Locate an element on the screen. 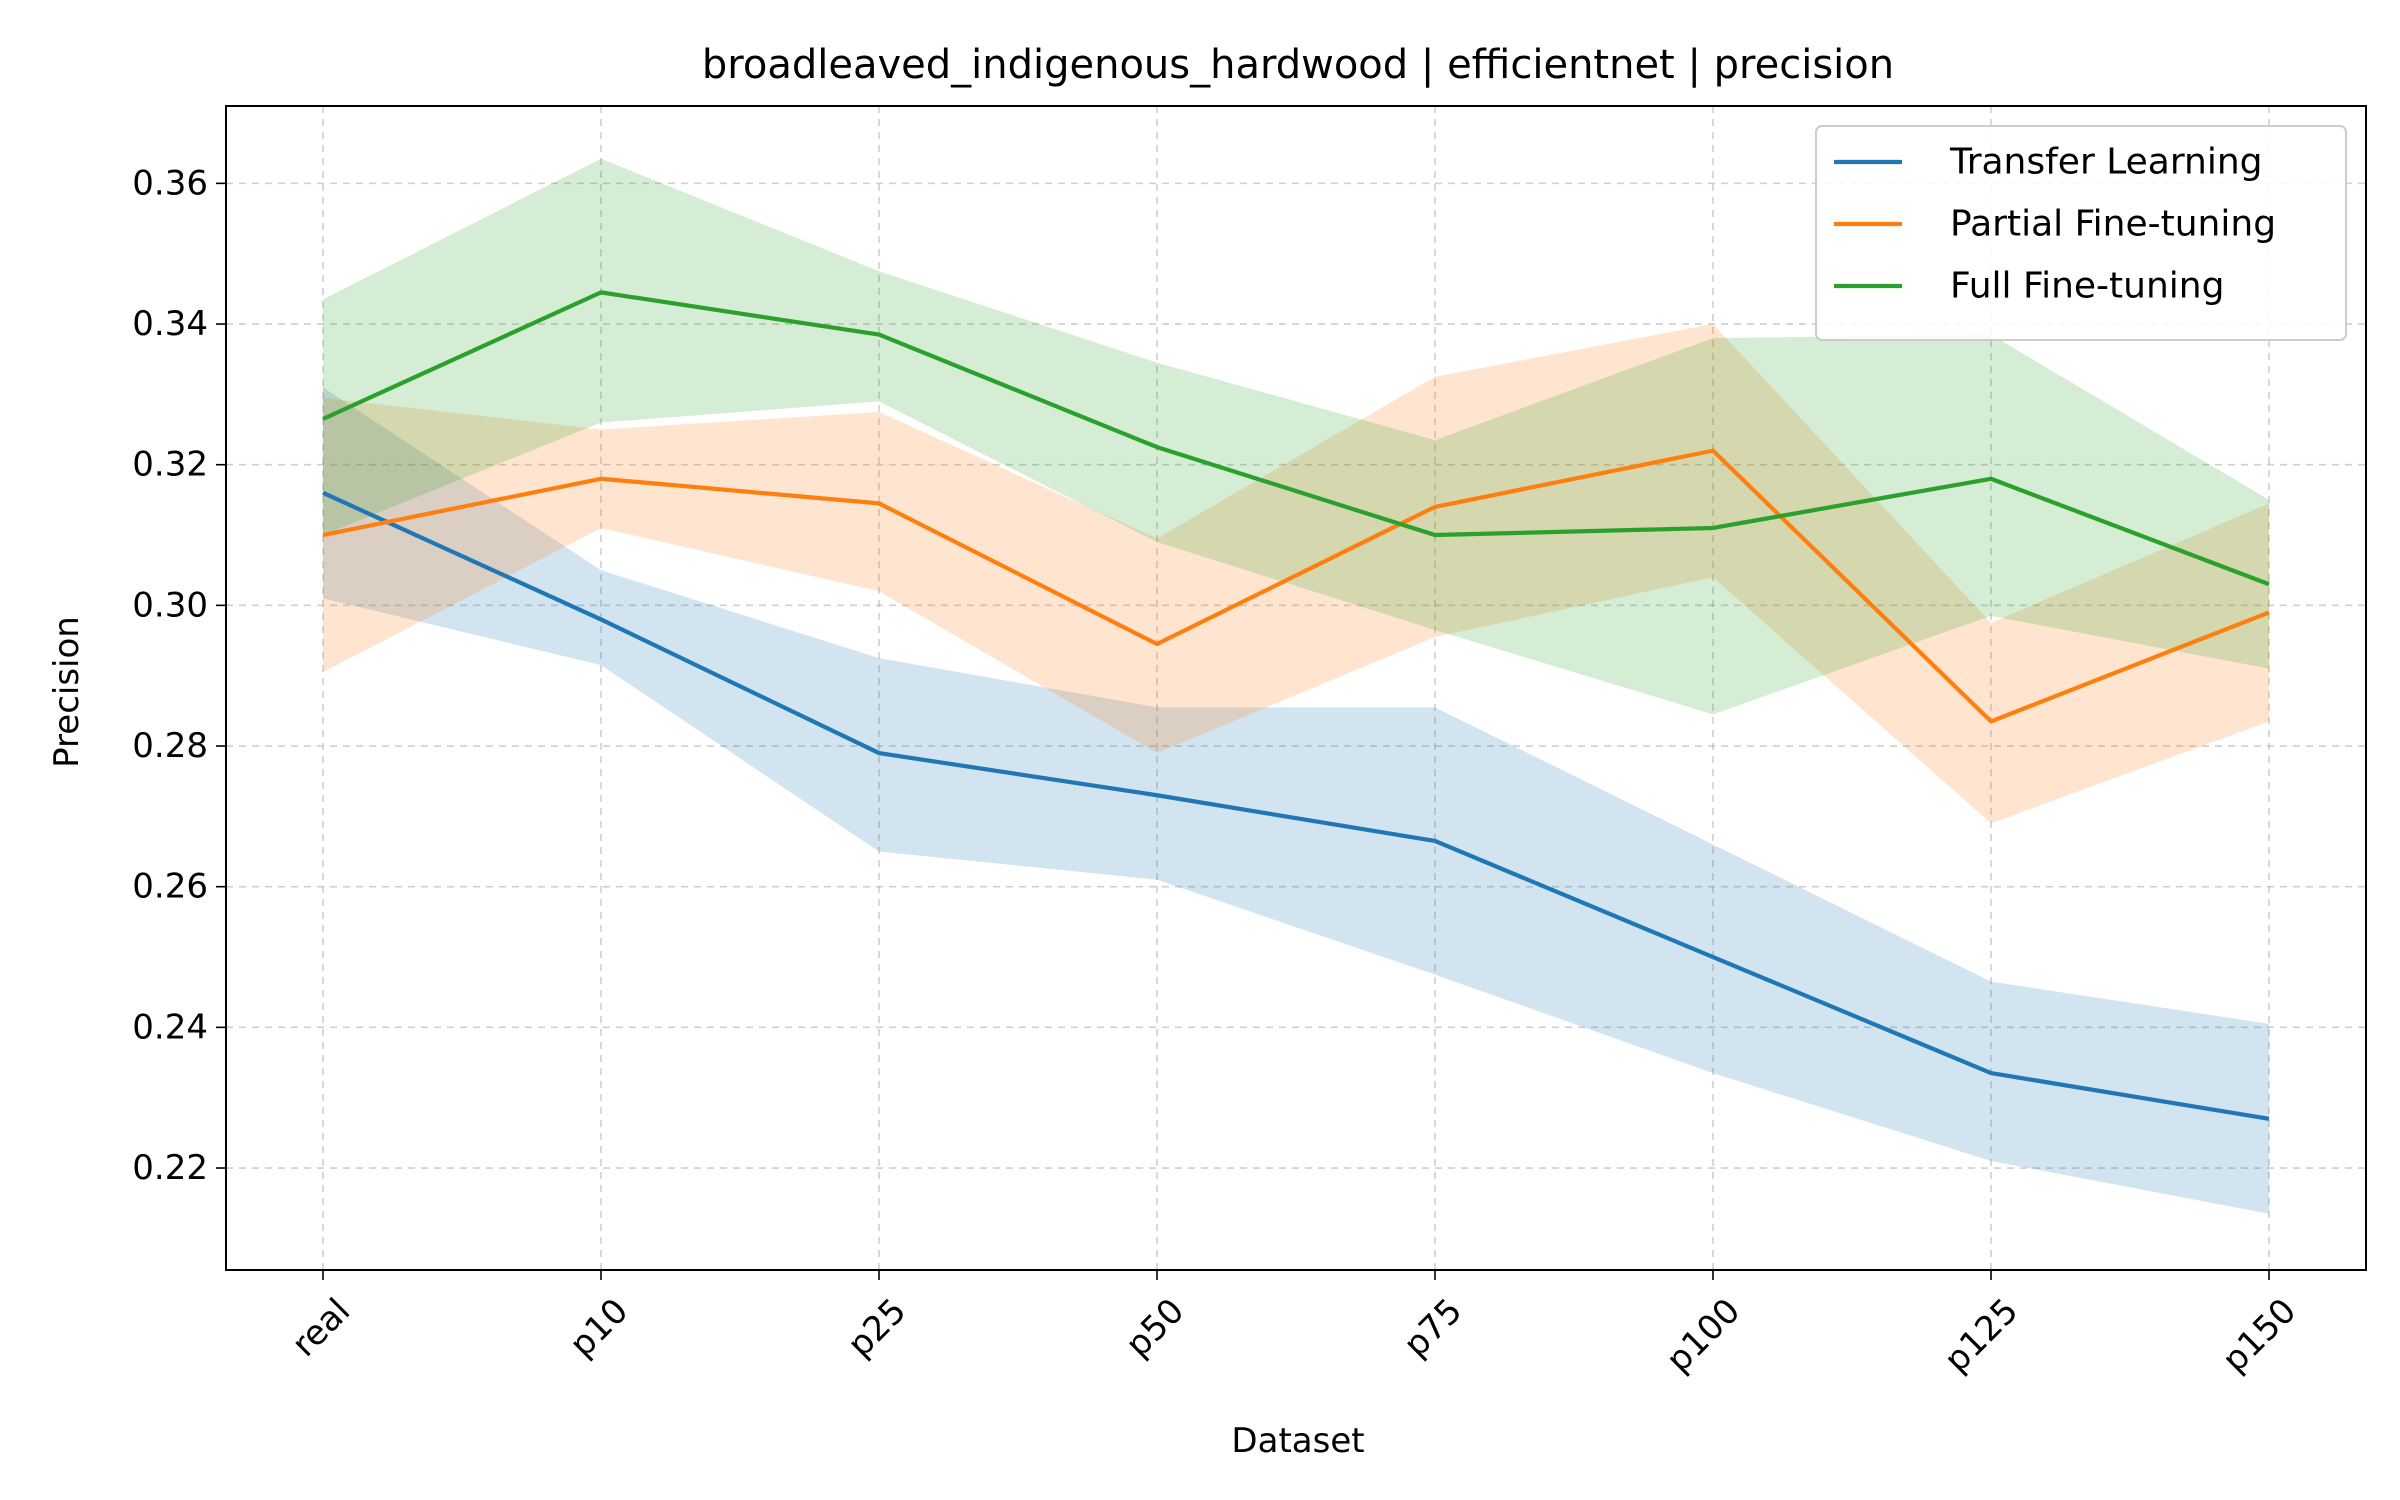 Image resolution: width=2400 pixels, height=1500 pixels. y-tick-label: 0.30 is located at coordinates (170, 605).